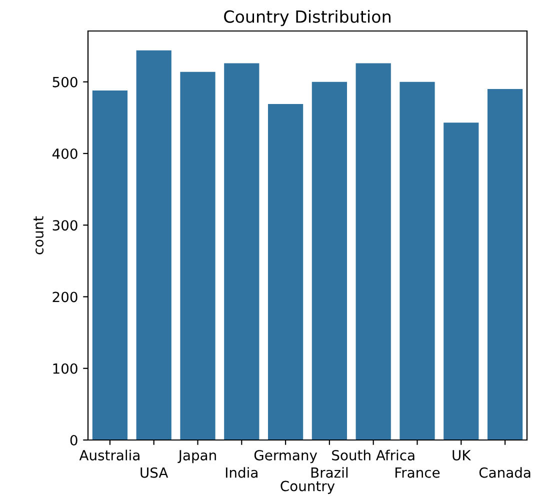 Image resolution: width=536 pixels, height=500 pixels. I want to click on x-tick-label: South Africa, so click(373, 455).